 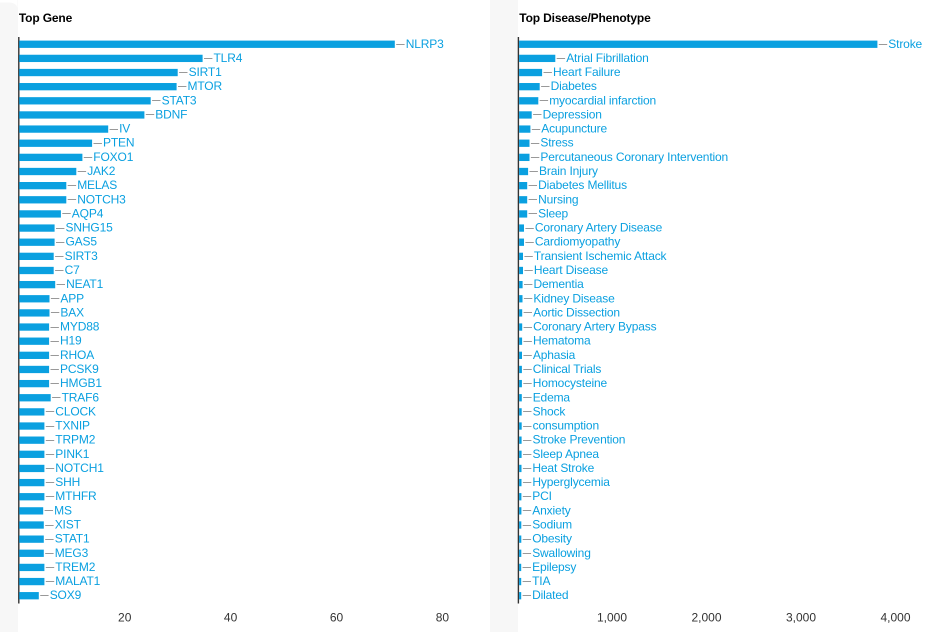 What do you see at coordinates (562, 341) in the screenshot?
I see `svg-text: Hematoma` at bounding box center [562, 341].